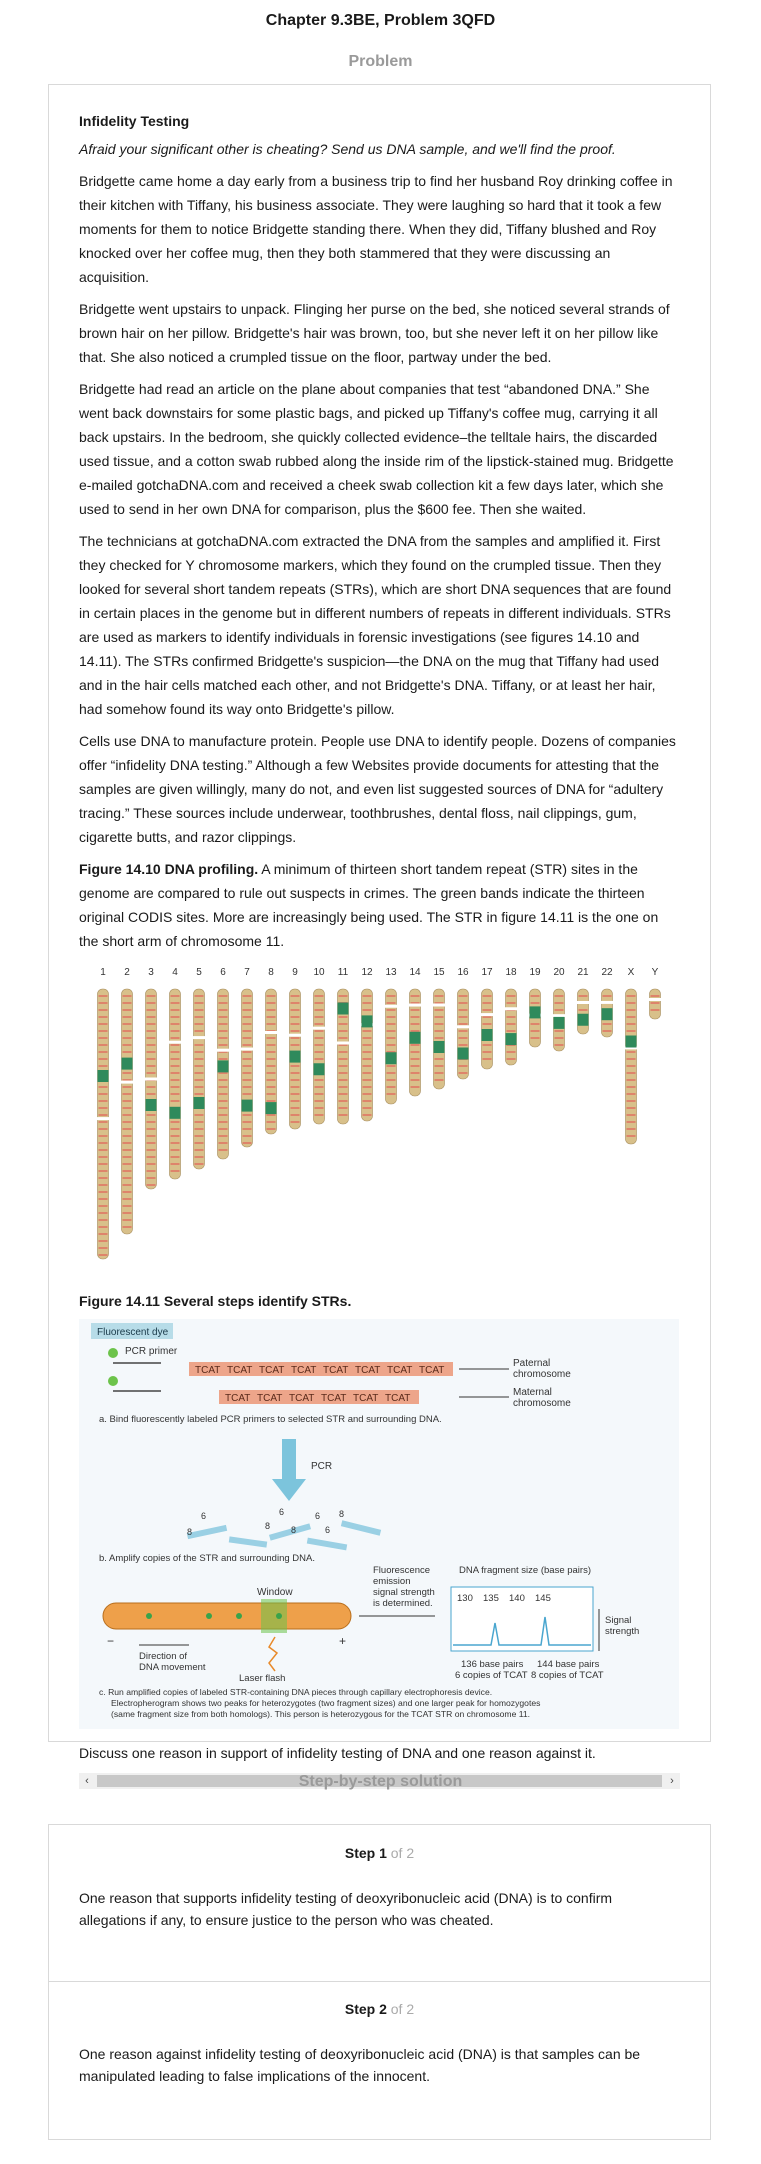  What do you see at coordinates (321, 1369) in the screenshot?
I see `paternal-background` at bounding box center [321, 1369].